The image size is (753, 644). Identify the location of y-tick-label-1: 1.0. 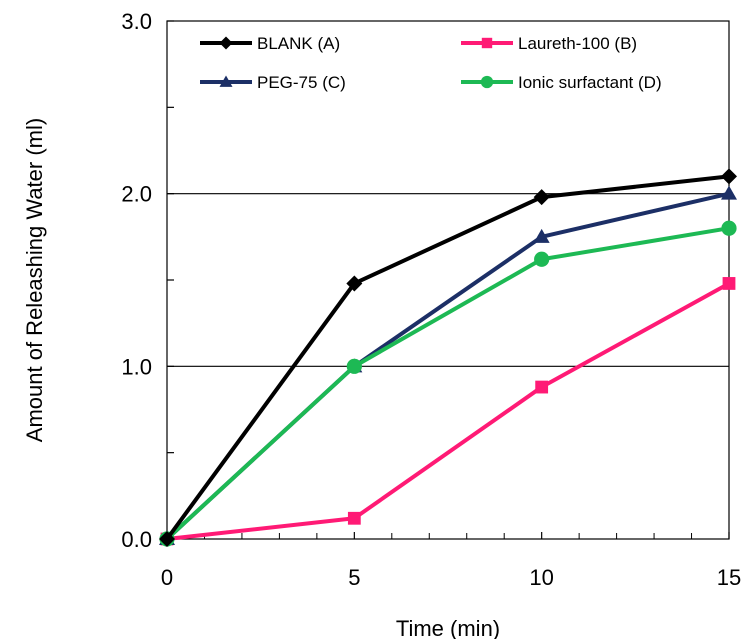
(136, 366).